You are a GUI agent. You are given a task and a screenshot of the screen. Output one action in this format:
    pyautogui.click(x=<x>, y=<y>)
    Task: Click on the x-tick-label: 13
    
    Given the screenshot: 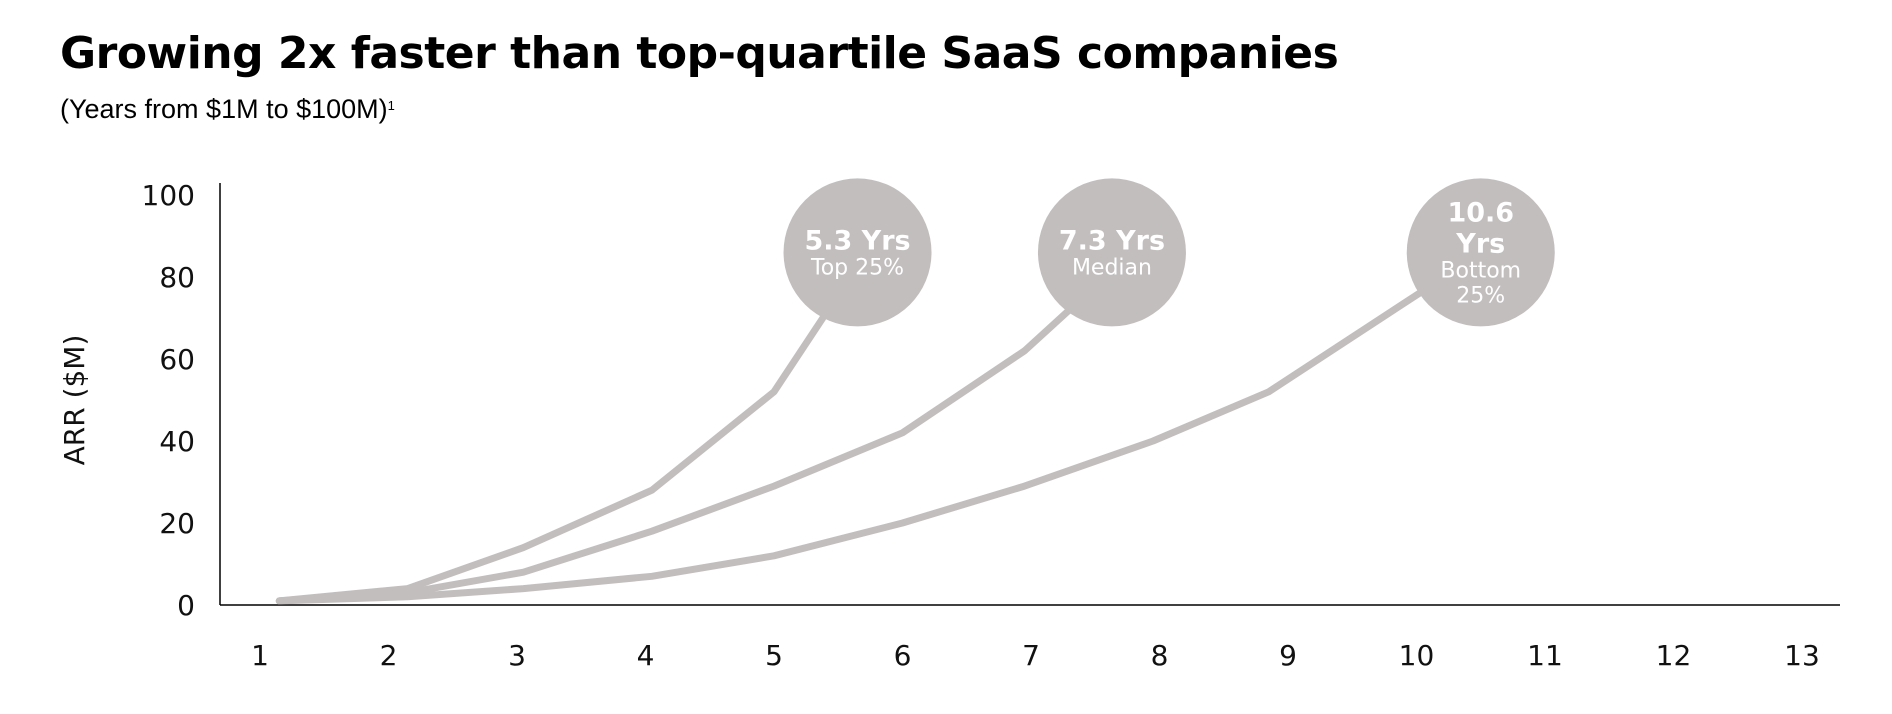 What is the action you would take?
    pyautogui.click(x=1802, y=655)
    